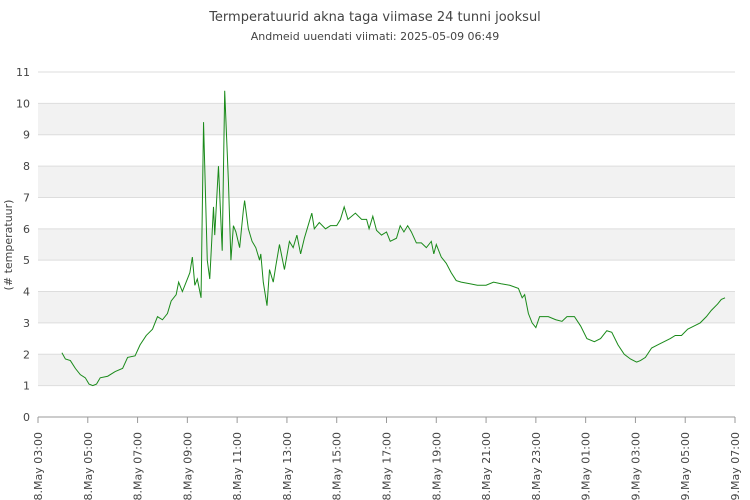  I want to click on y-tick-label: 4, so click(26, 292).